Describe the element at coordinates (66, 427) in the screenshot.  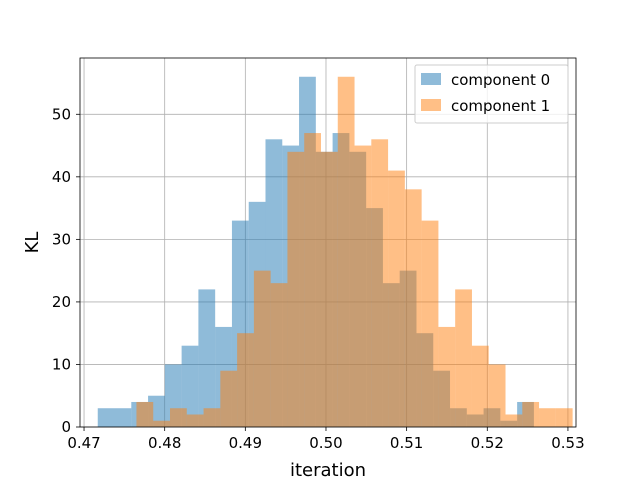
I see `y-tick-label: 0` at that location.